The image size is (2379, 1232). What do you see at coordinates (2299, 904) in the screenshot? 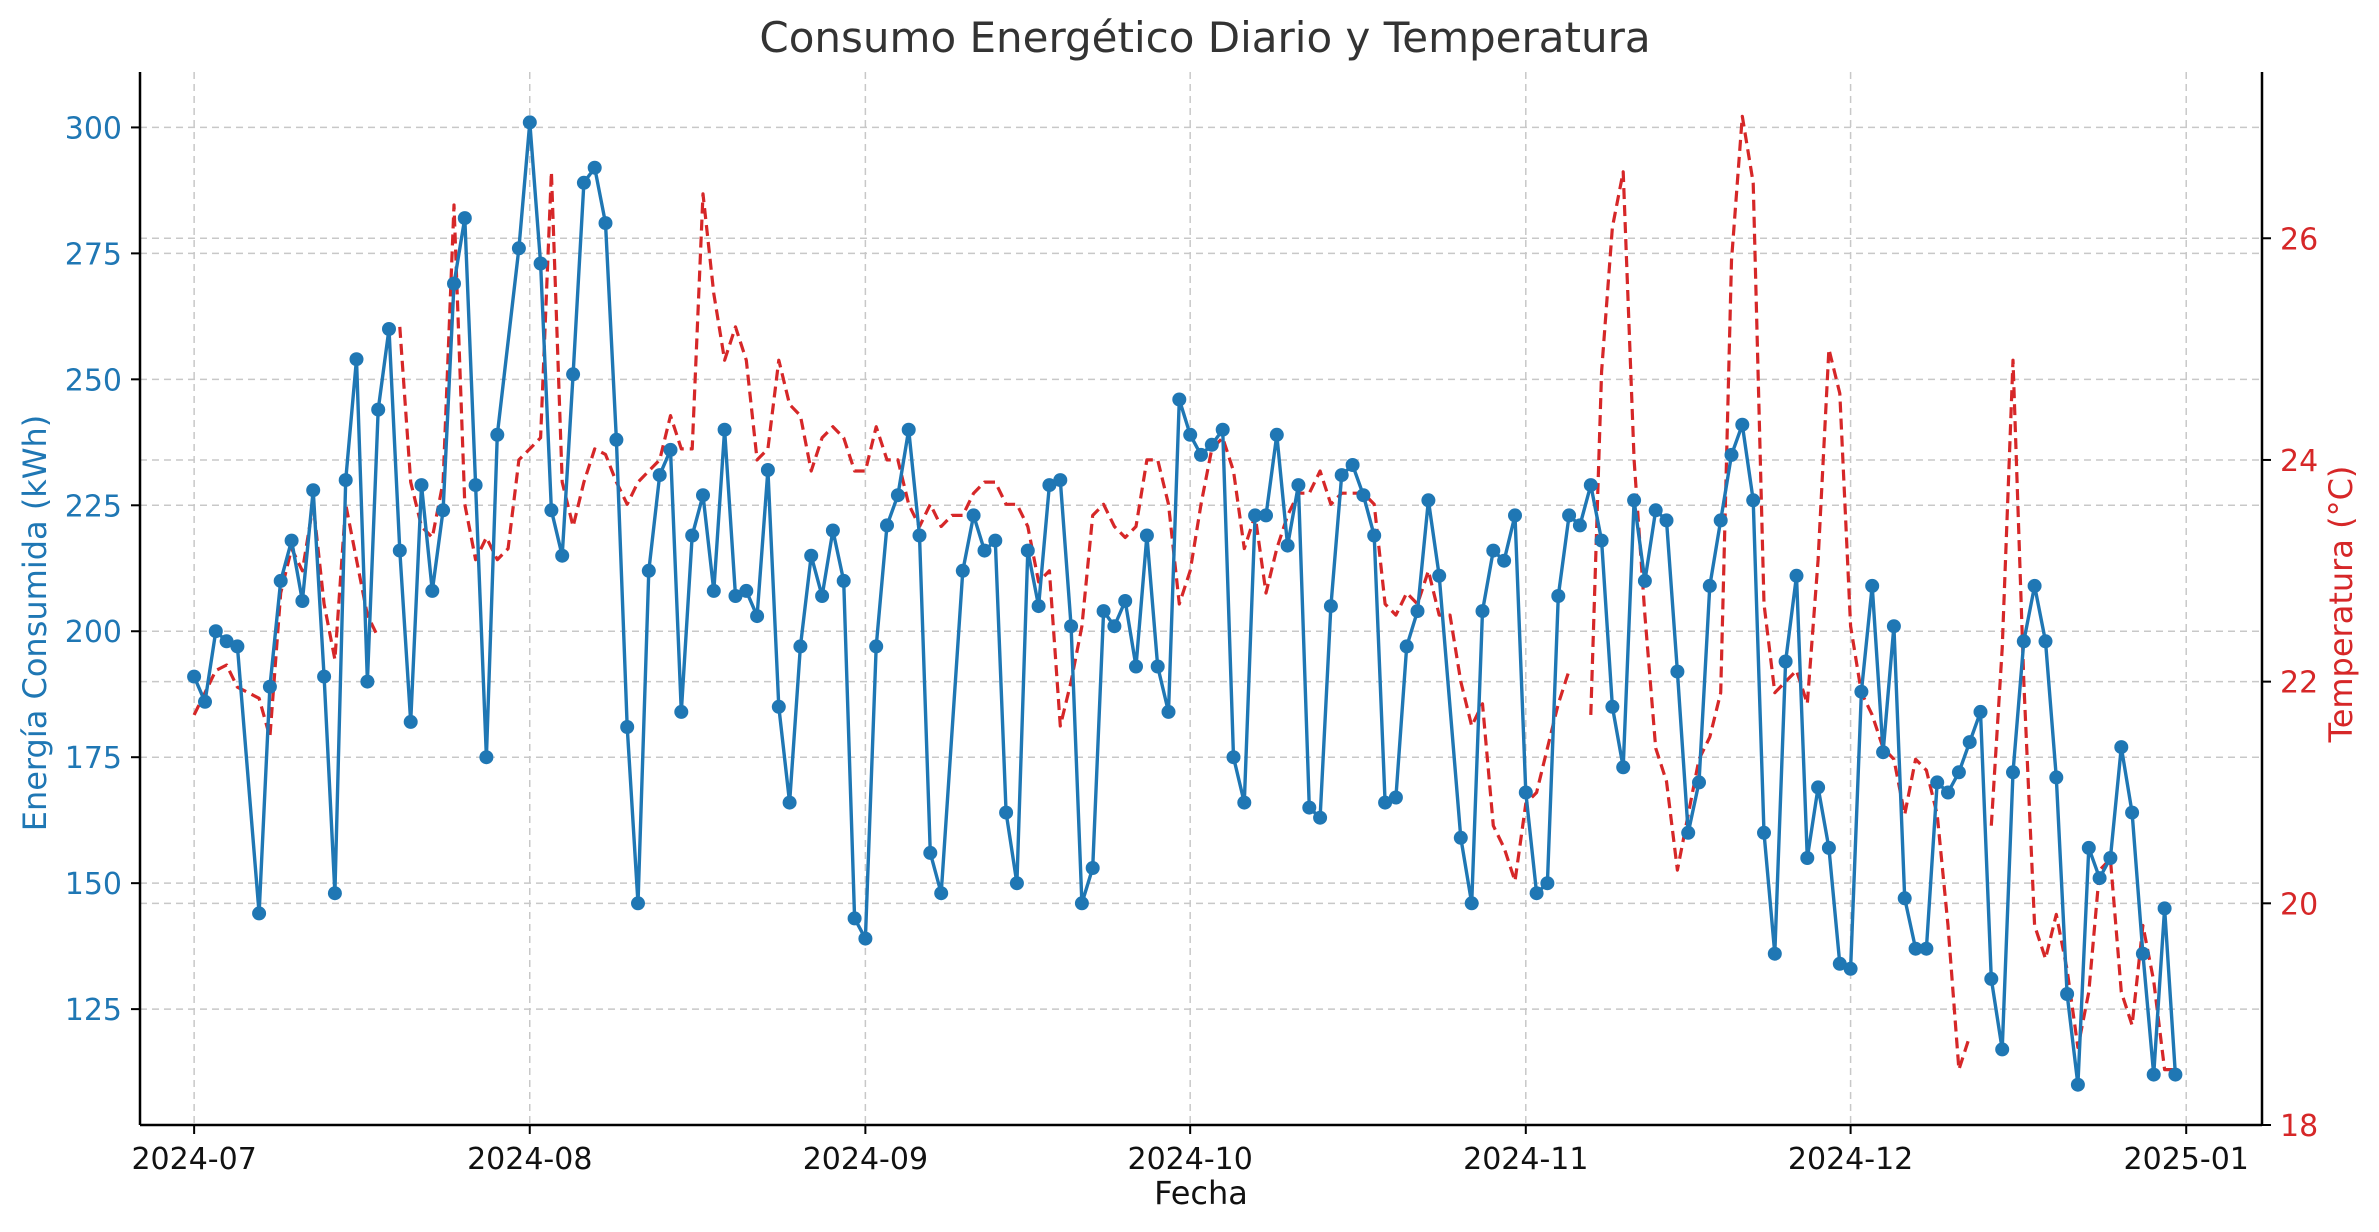
I see `y-right-tick-label: 20` at bounding box center [2299, 904].